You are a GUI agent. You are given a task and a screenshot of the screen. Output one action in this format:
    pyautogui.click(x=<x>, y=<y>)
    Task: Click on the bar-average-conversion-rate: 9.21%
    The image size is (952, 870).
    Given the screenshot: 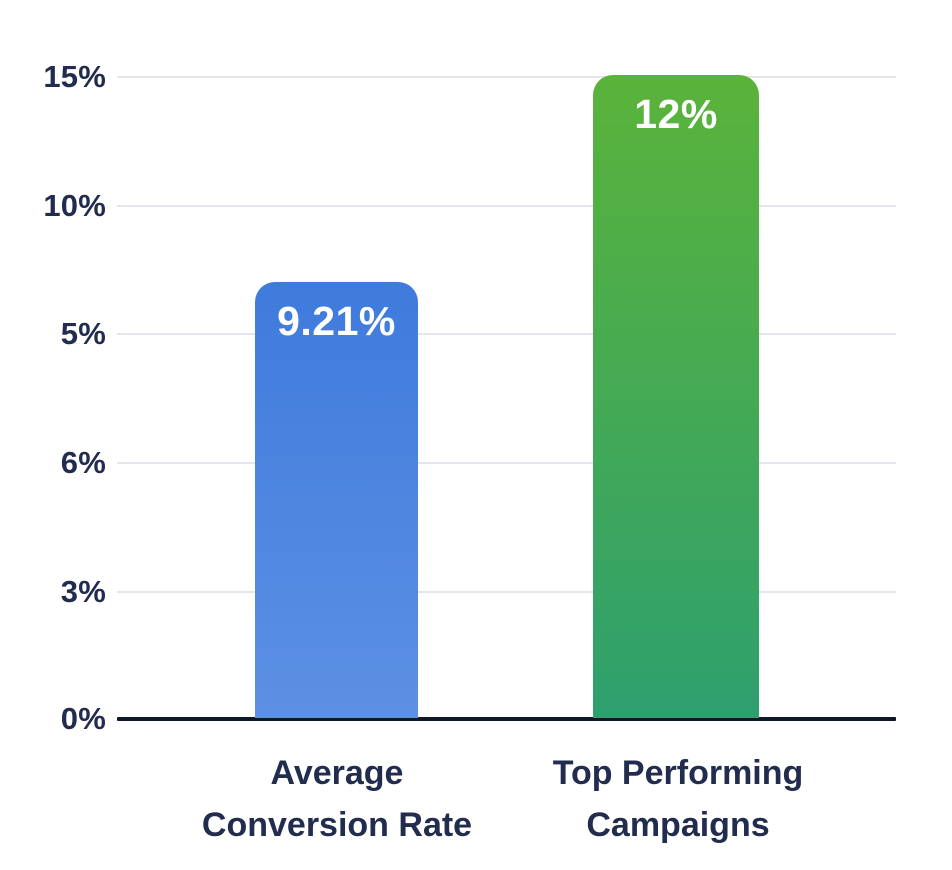 What is the action you would take?
    pyautogui.click(x=336, y=500)
    